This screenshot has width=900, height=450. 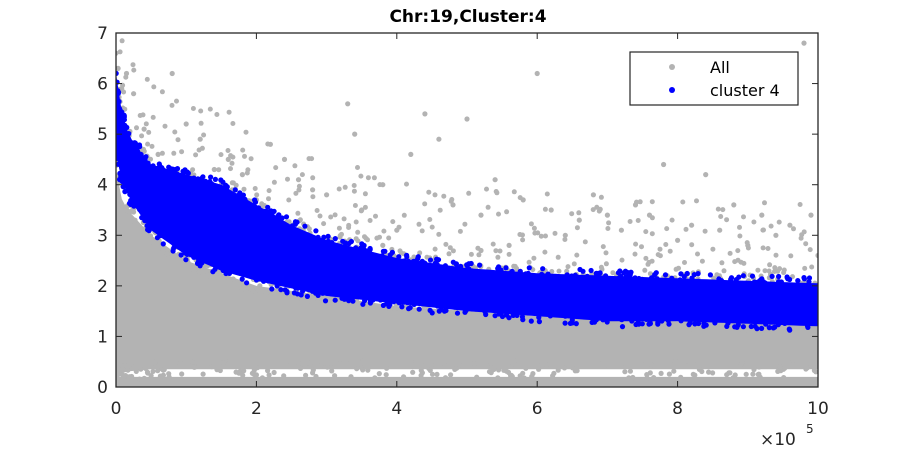 I want to click on x-tick-label: 2, so click(x=256, y=409).